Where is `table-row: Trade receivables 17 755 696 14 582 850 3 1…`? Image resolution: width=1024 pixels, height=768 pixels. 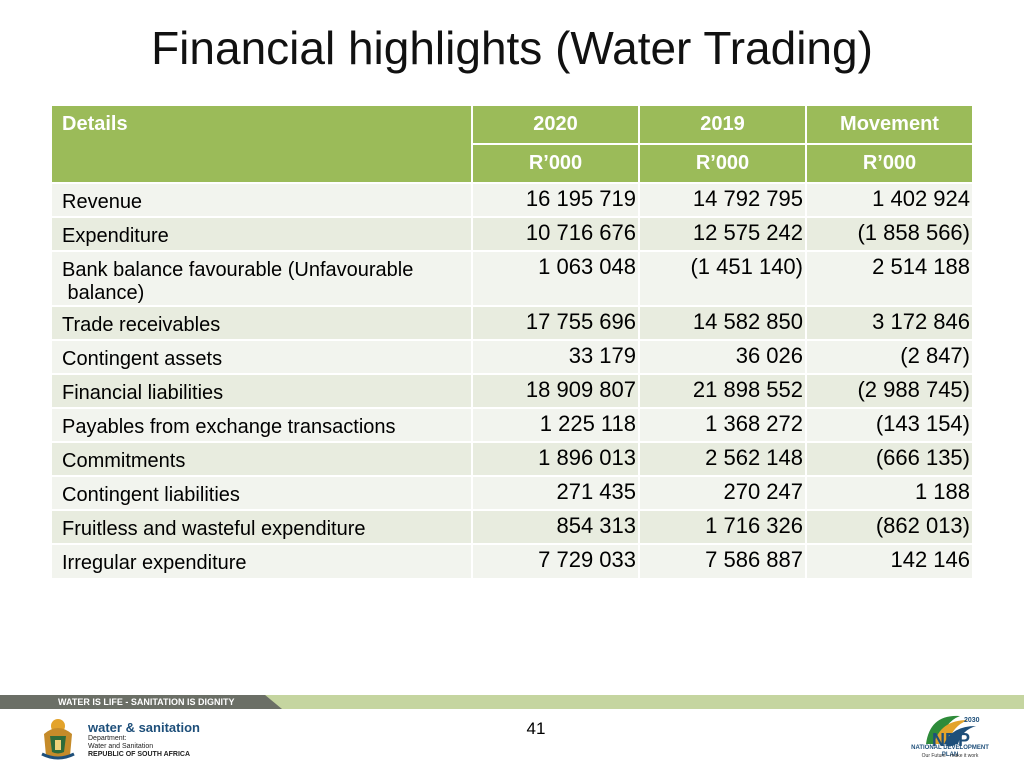 table-row: Trade receivables 17 755 696 14 582 850 3 1… is located at coordinates (512, 322).